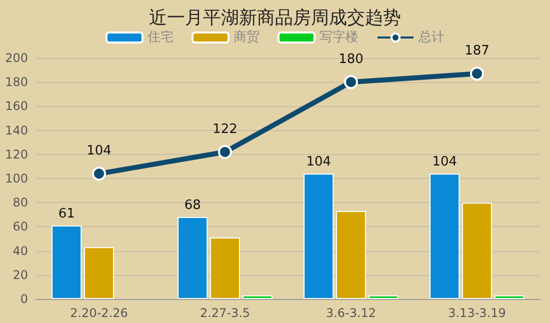 The width and height of the screenshot is (550, 323). What do you see at coordinates (225, 313) in the screenshot?
I see `x-tick-label: 2.27-3.5` at bounding box center [225, 313].